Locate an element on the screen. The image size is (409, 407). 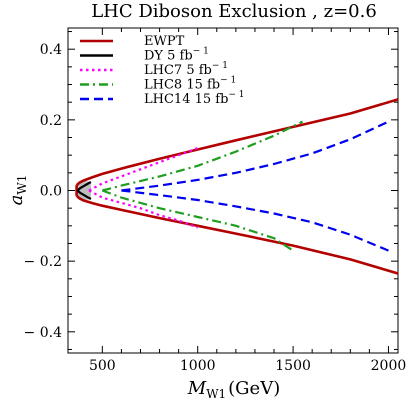
x-tick-label: 2000 is located at coordinates (389, 366).